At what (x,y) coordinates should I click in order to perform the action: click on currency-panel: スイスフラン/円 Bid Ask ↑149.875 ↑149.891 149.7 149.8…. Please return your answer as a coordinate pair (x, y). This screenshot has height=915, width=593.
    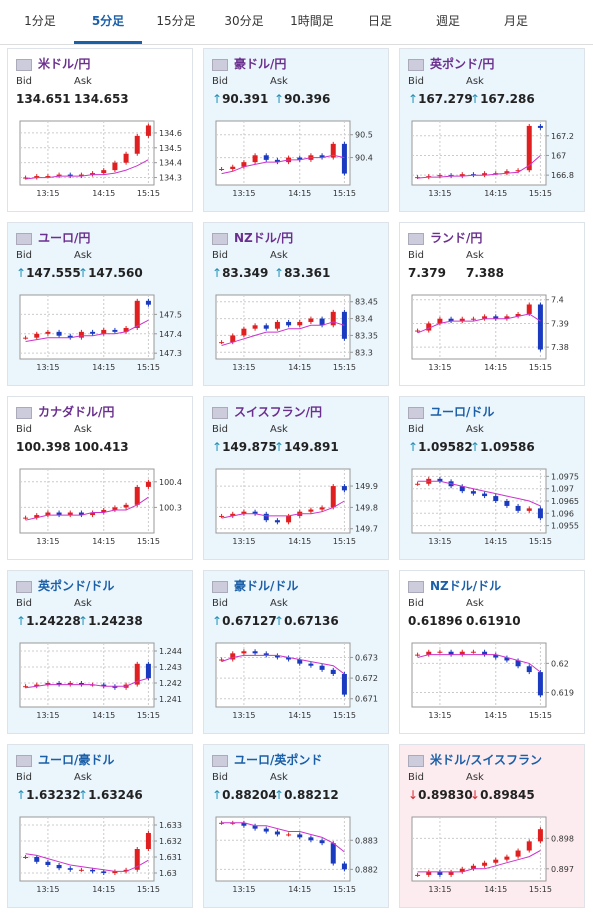
    Looking at the image, I should click on (296, 478).